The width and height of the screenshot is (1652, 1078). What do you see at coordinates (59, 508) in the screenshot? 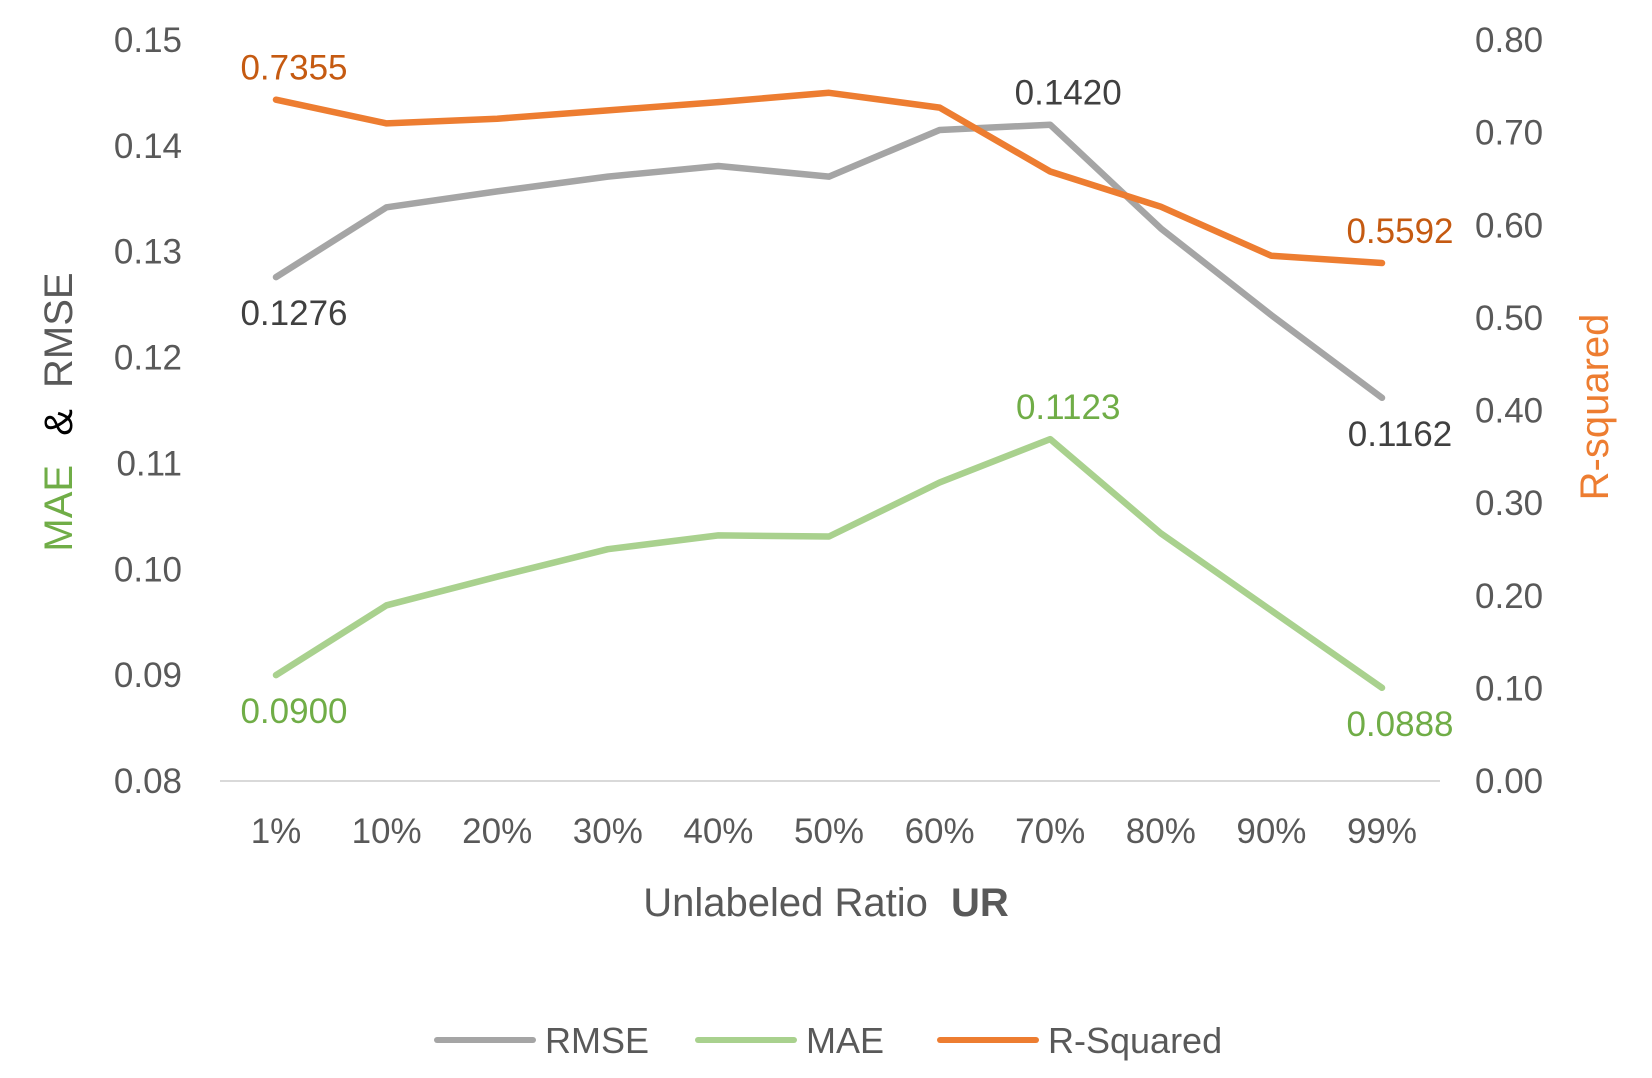
I see `left-axis-title-mae: MAE` at bounding box center [59, 508].